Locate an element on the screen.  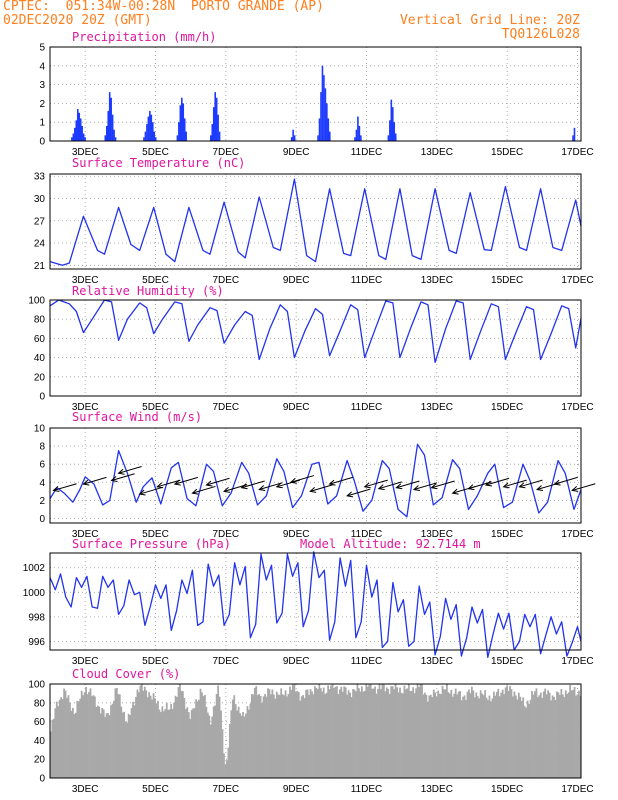
precip-xtick-label: 11DEC is located at coordinates (367, 152).